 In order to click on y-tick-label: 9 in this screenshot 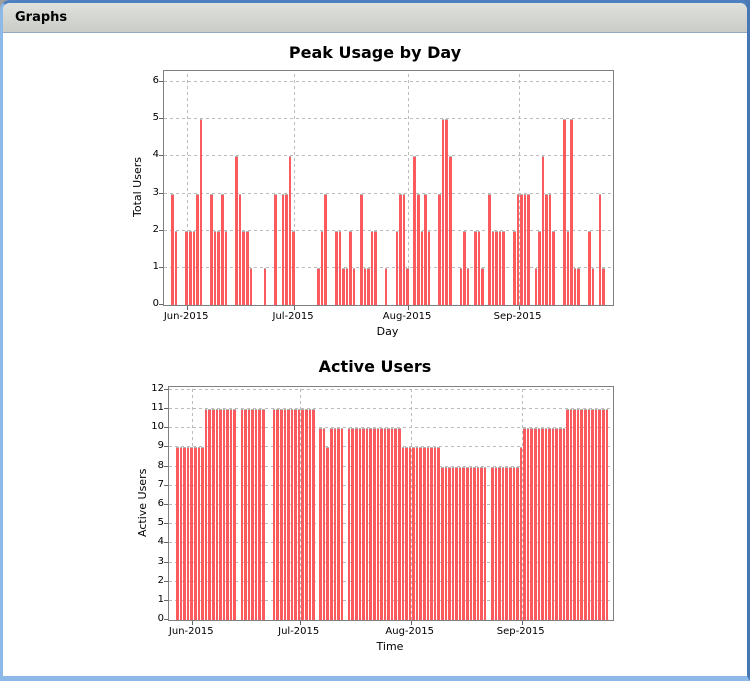, I will do `click(160, 446)`.